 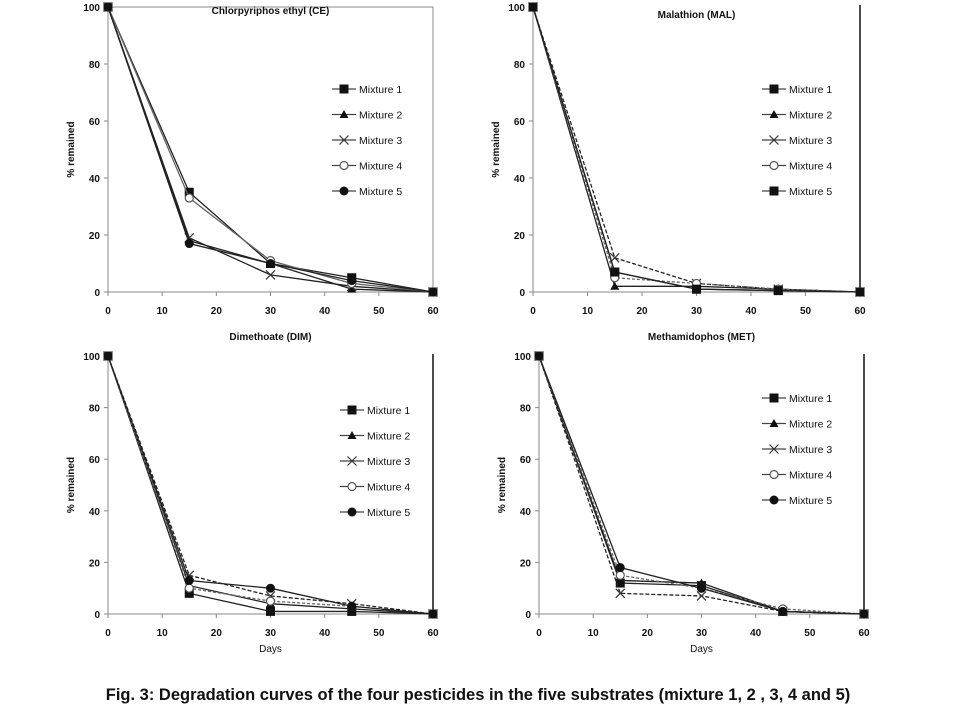 I want to click on y-axis-label: % remained, so click(x=71, y=485).